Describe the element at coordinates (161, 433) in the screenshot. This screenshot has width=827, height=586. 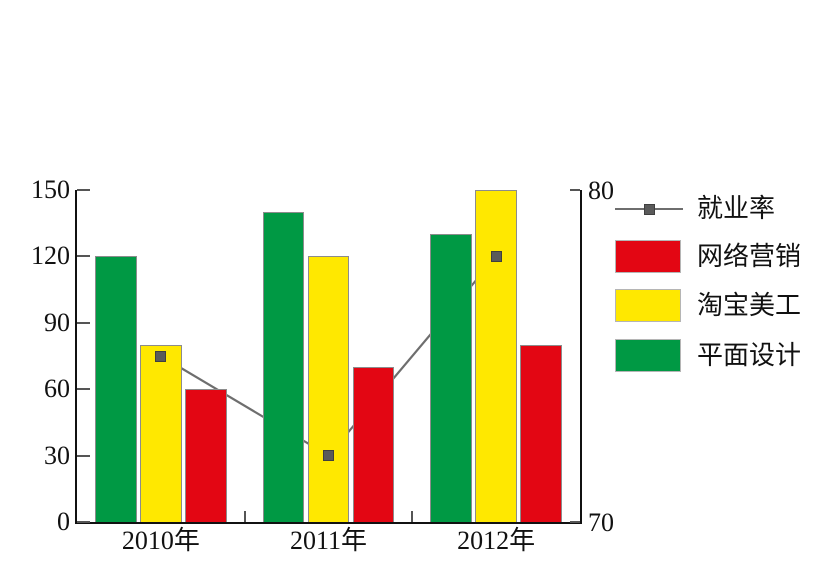
I see `bar-taobao-art-2010年` at that location.